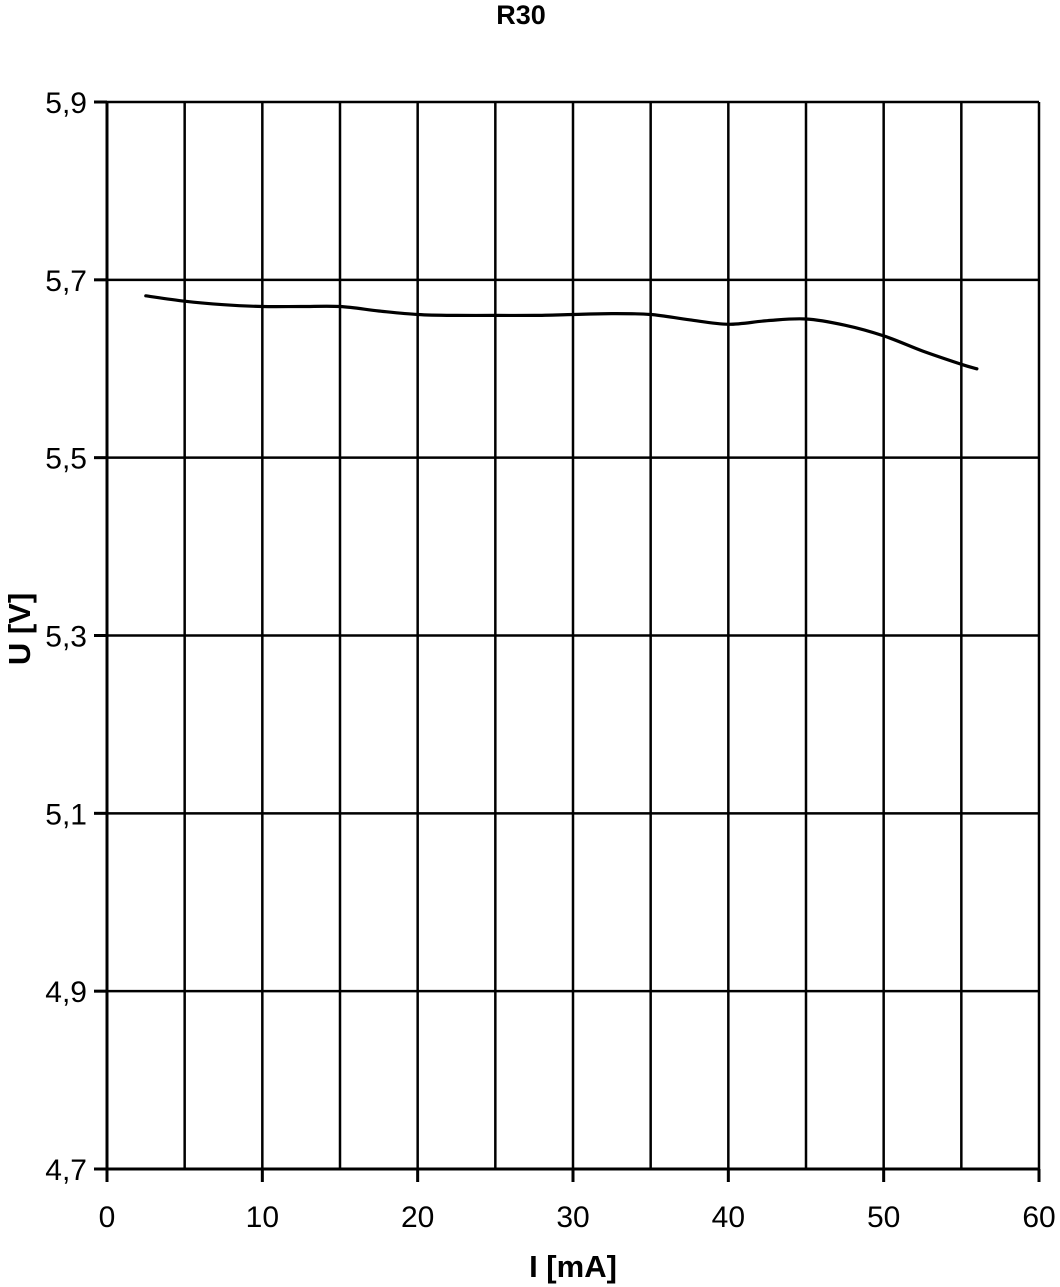 Image resolution: width=1060 pixels, height=1287 pixels. Describe the element at coordinates (66, 814) in the screenshot. I see `y-tick-label: 5,1` at that location.